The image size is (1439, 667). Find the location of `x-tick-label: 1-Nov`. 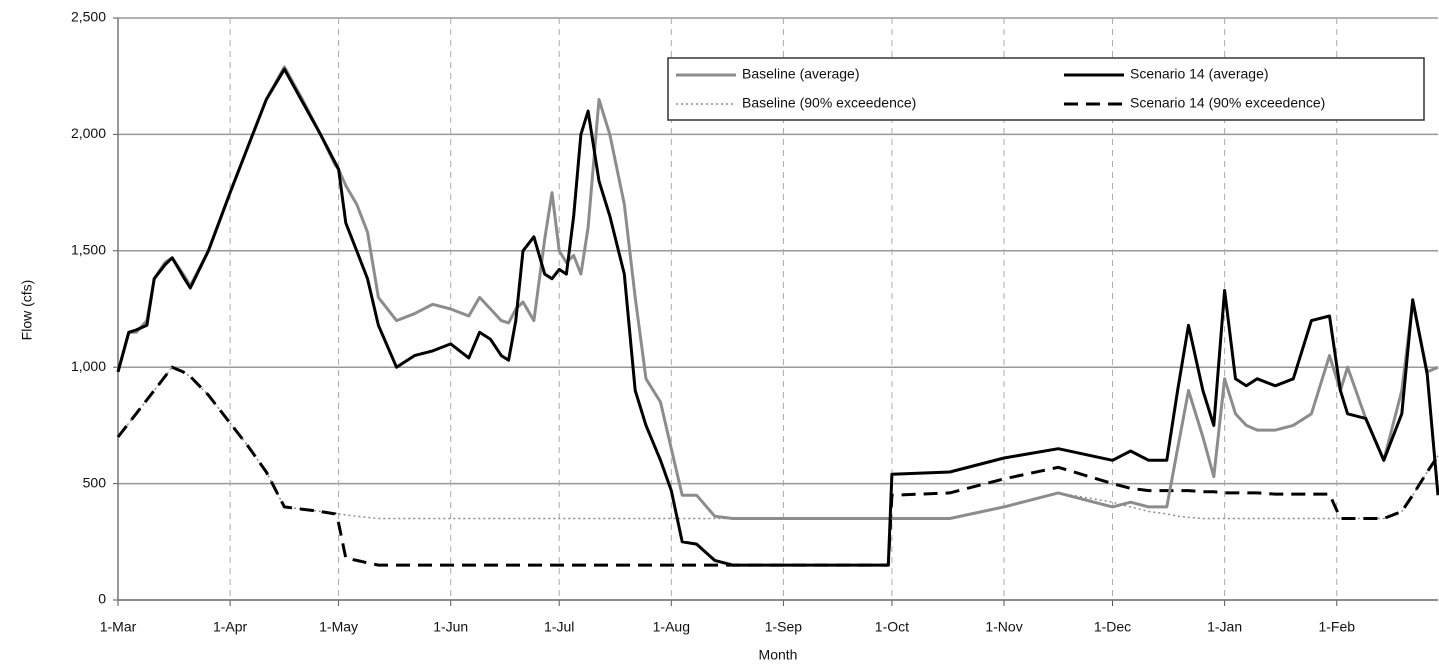

x-tick-label: 1-Nov is located at coordinates (1003, 627).